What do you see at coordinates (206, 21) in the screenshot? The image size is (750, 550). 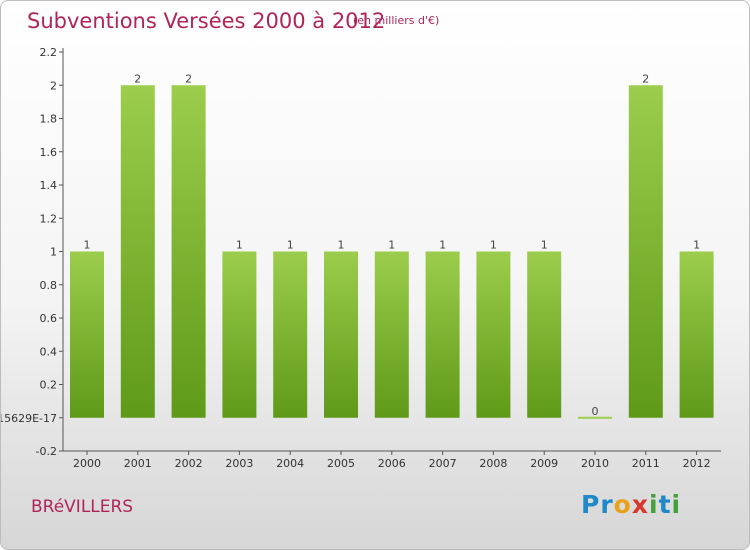 I see `chart-title: Subventions Versées 2000 à 2012` at bounding box center [206, 21].